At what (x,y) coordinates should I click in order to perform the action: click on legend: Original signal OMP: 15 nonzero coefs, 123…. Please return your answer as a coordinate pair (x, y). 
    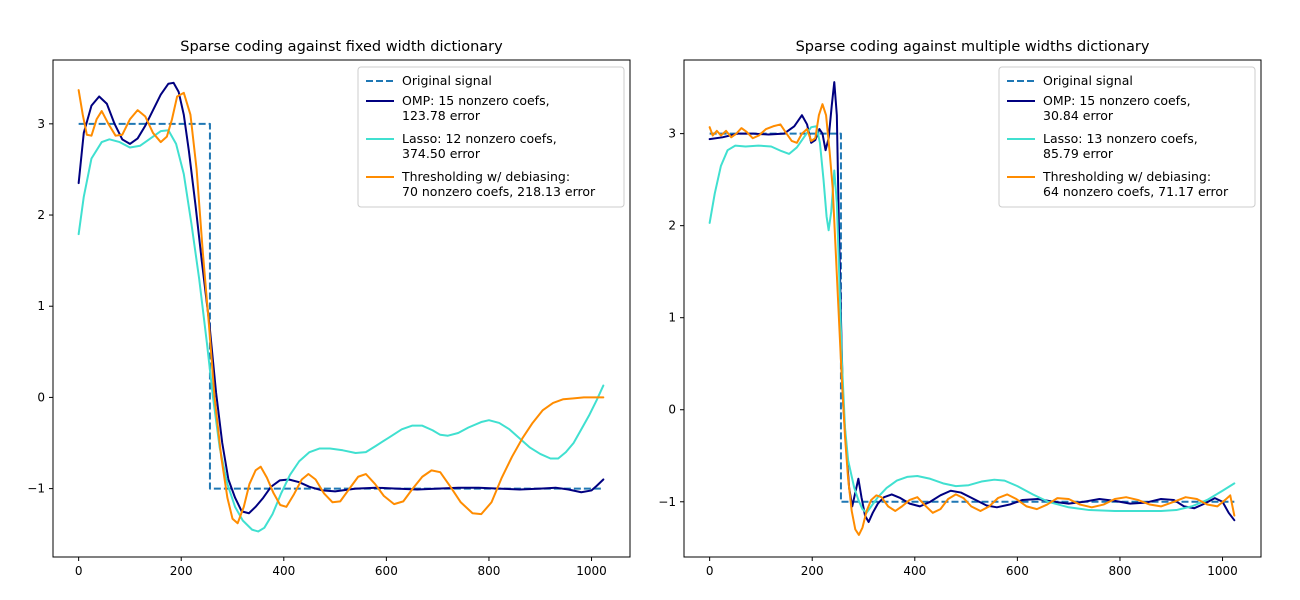
    Looking at the image, I should click on (491, 137).